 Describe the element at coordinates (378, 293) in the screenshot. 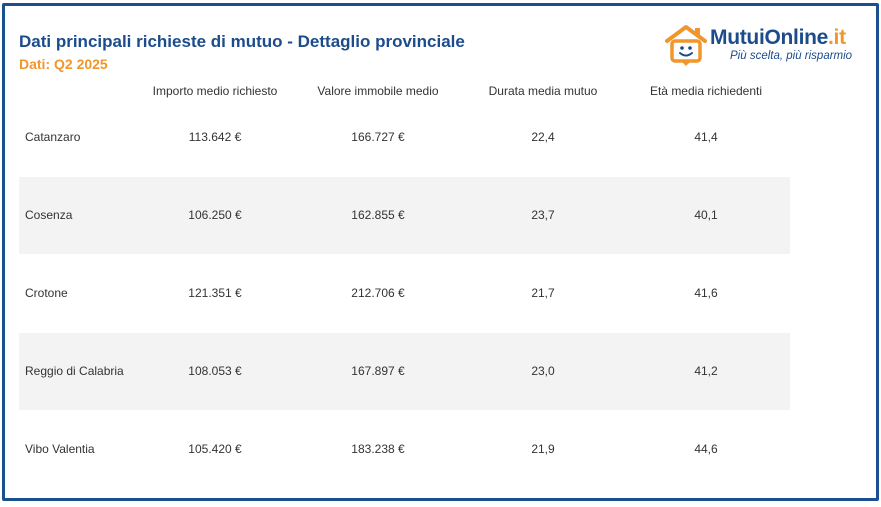

I see `valore-value: 212.706 €` at that location.